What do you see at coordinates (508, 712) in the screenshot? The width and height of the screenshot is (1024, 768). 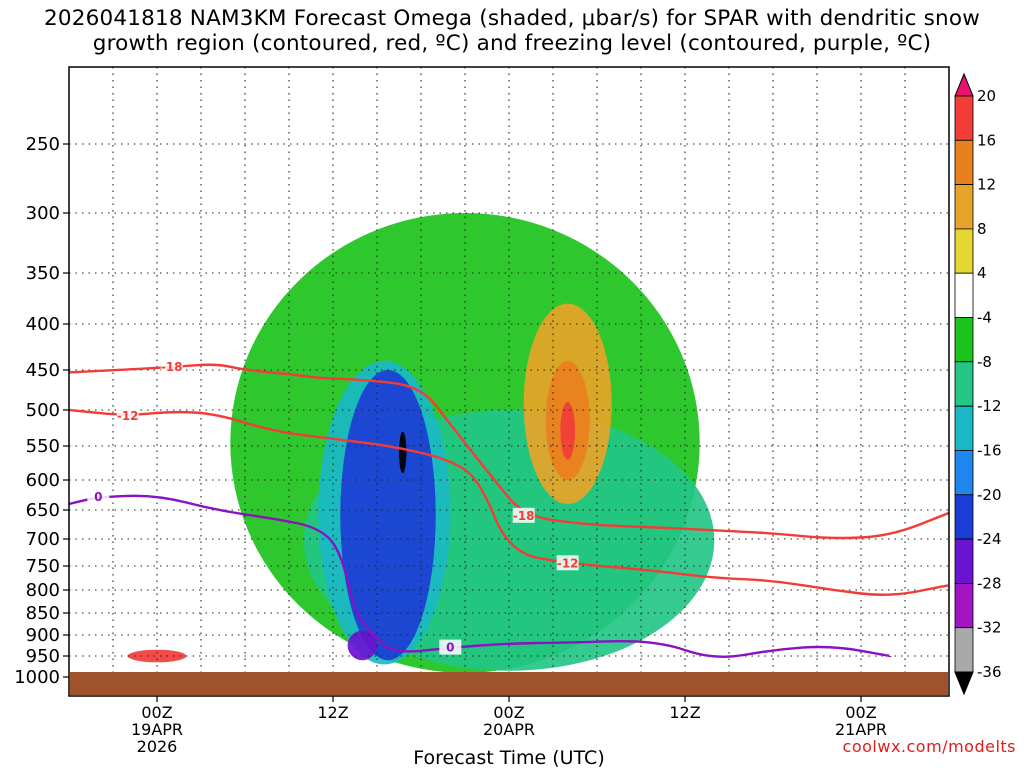 I see `x-tick-label-2-0: 00Z` at bounding box center [508, 712].